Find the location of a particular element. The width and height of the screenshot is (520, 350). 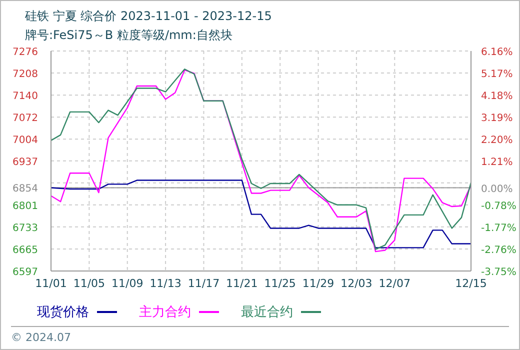

chart-subtitle: 牌号:FeSi75～B 粒度等级/mm:自然块 is located at coordinates (128, 35).